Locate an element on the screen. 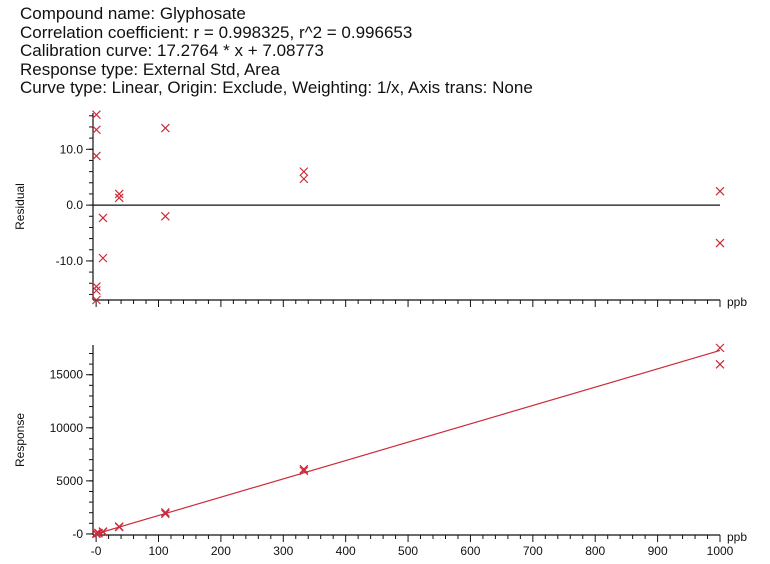 This screenshot has height=564, width=770. y-tick-label: 10.0 is located at coordinates (72, 149).